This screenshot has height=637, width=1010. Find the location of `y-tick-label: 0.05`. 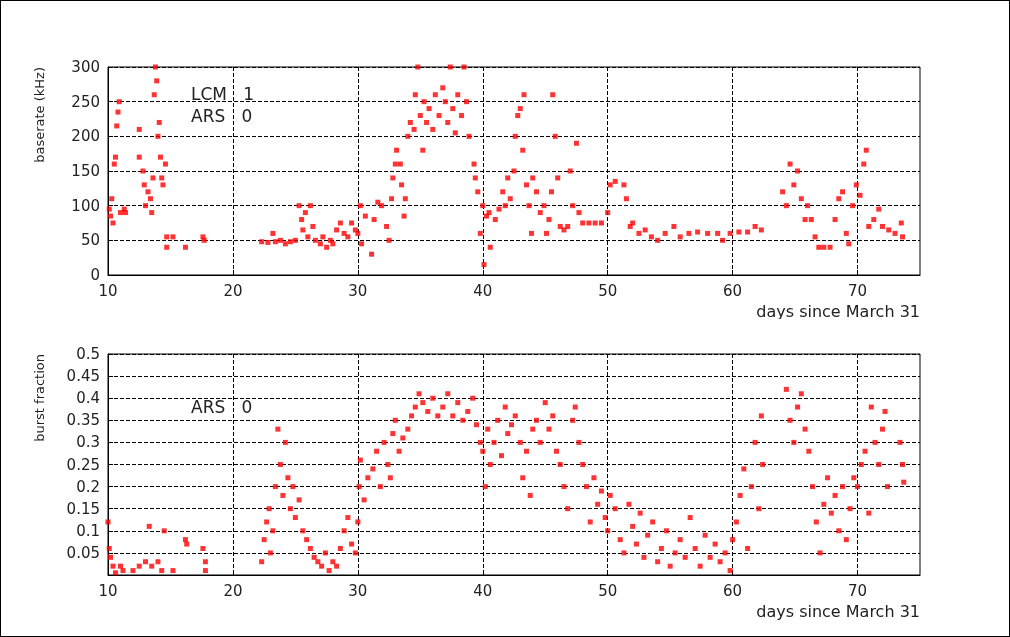

y-tick-label: 0.05 is located at coordinates (83, 552).